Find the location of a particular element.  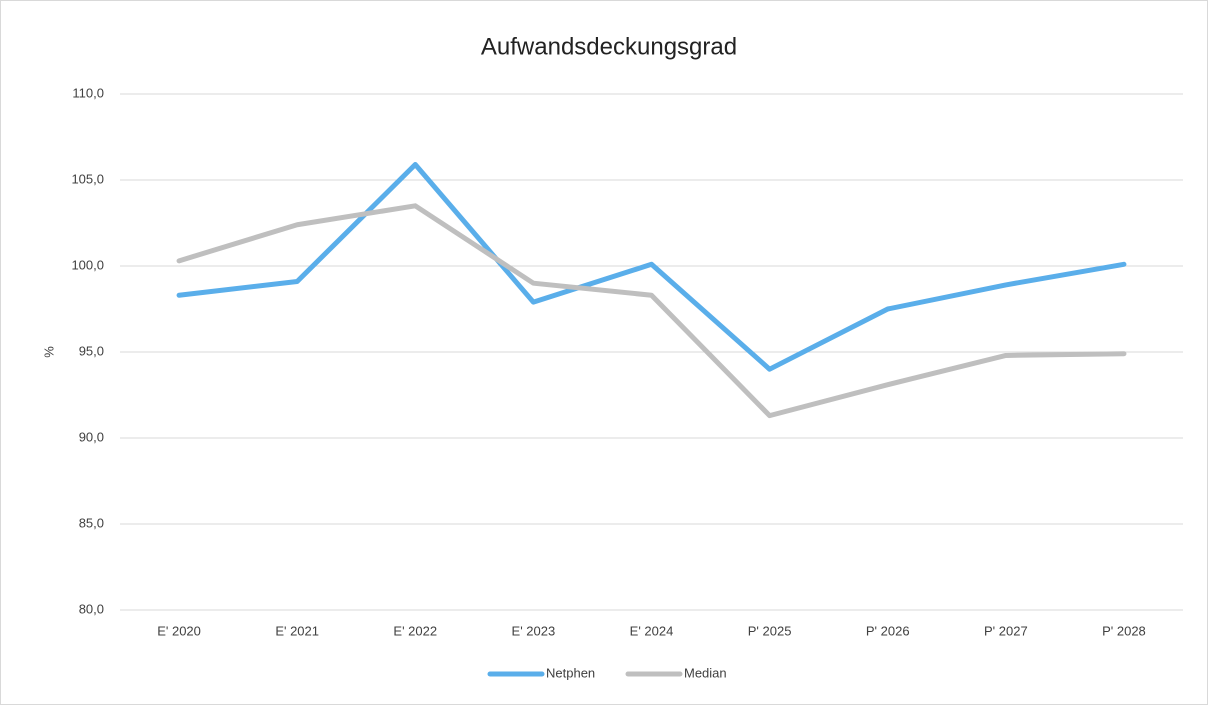

x-tick-label: E' 2024 is located at coordinates (652, 630).